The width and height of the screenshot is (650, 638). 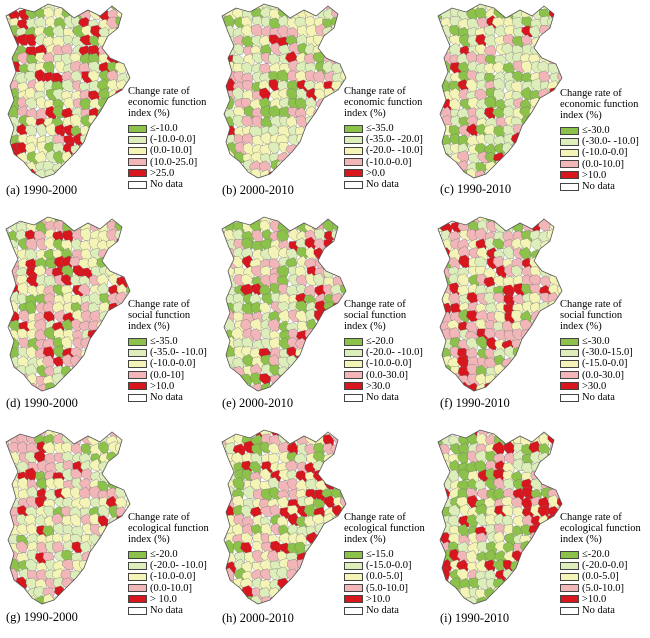 What do you see at coordinates (149, 326) in the screenshot?
I see `legend-title-line: index (%)` at bounding box center [149, 326].